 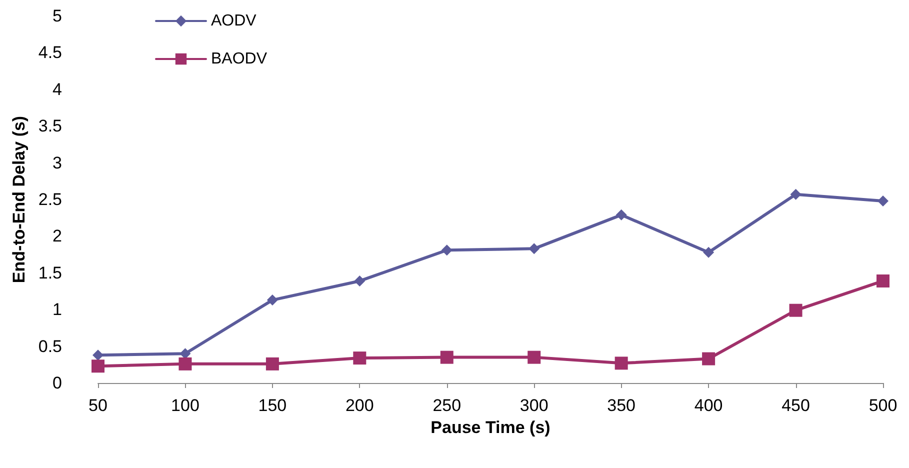 What do you see at coordinates (57, 89) in the screenshot?
I see `y-tick-label: 4` at bounding box center [57, 89].